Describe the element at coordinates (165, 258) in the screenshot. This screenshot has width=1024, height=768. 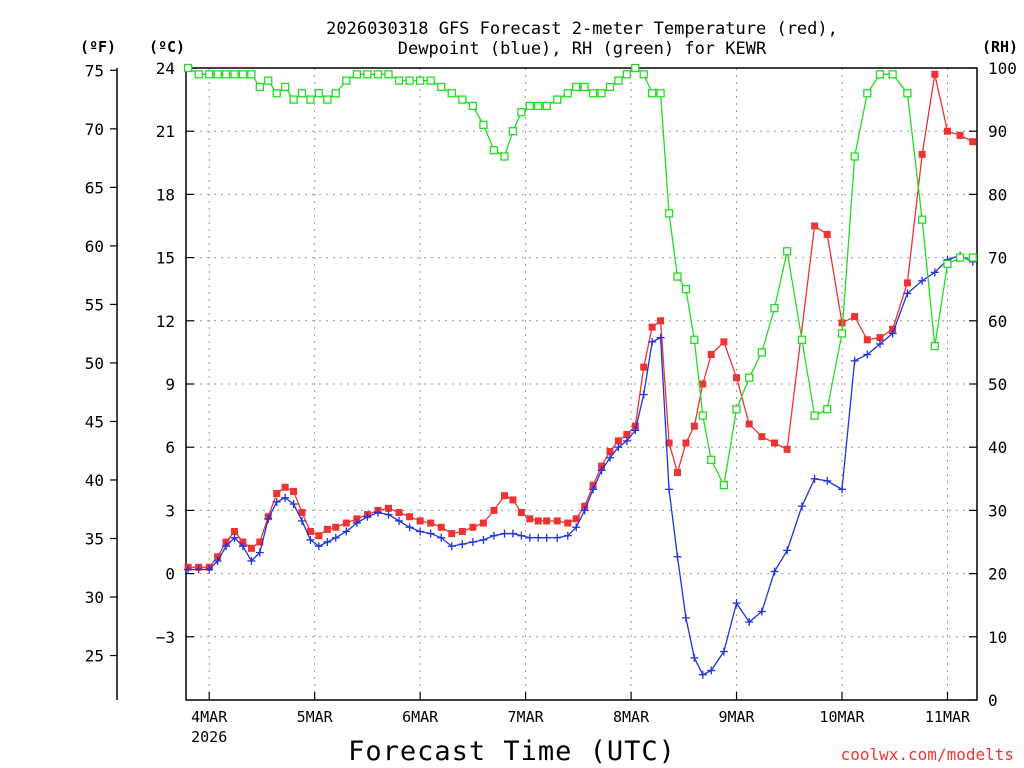
I see `celsius-tick-label: 15` at that location.